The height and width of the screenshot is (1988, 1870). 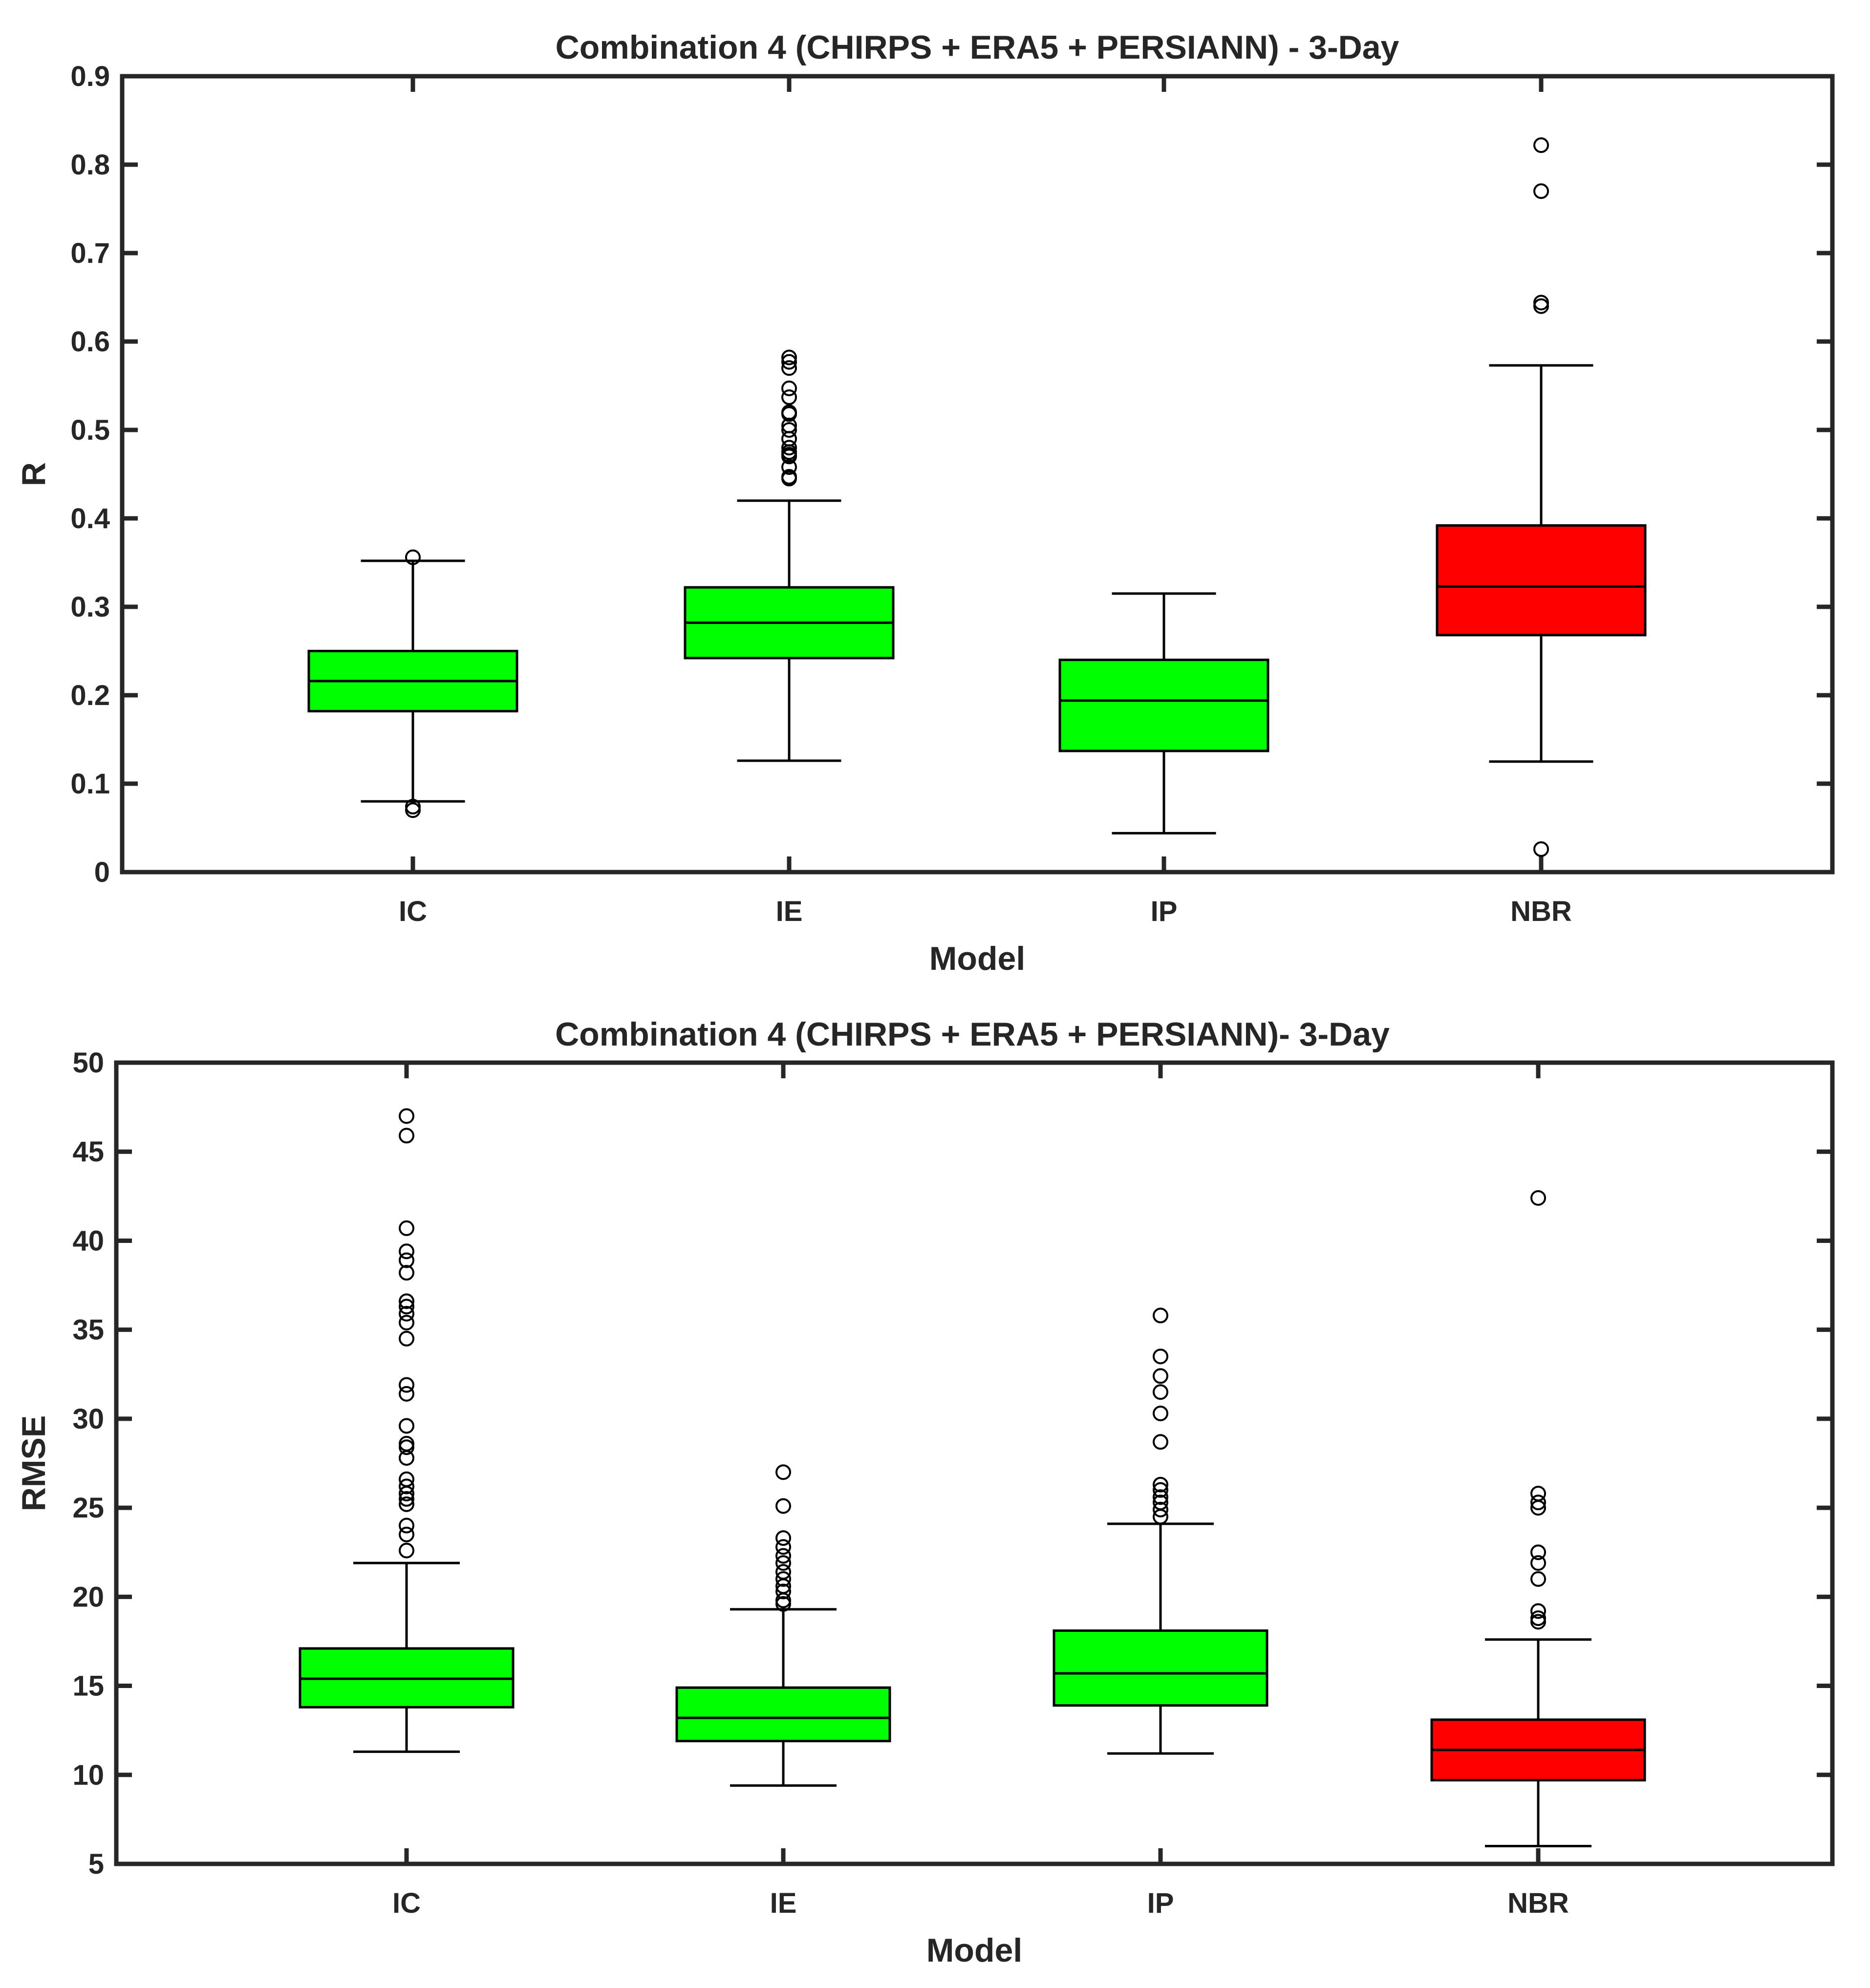 I want to click on y-tick-label: 0.2, so click(x=90, y=695).